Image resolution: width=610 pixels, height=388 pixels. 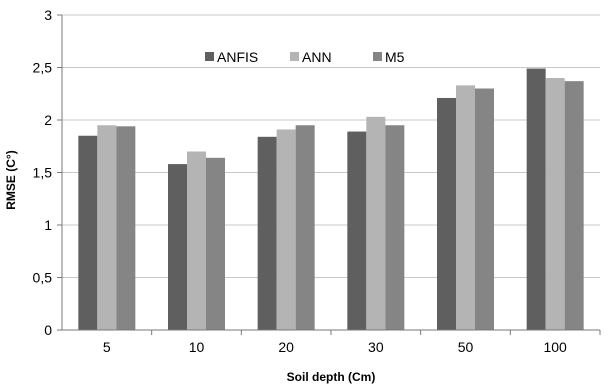 What do you see at coordinates (48, 225) in the screenshot?
I see `y-tick-label: 1` at bounding box center [48, 225].